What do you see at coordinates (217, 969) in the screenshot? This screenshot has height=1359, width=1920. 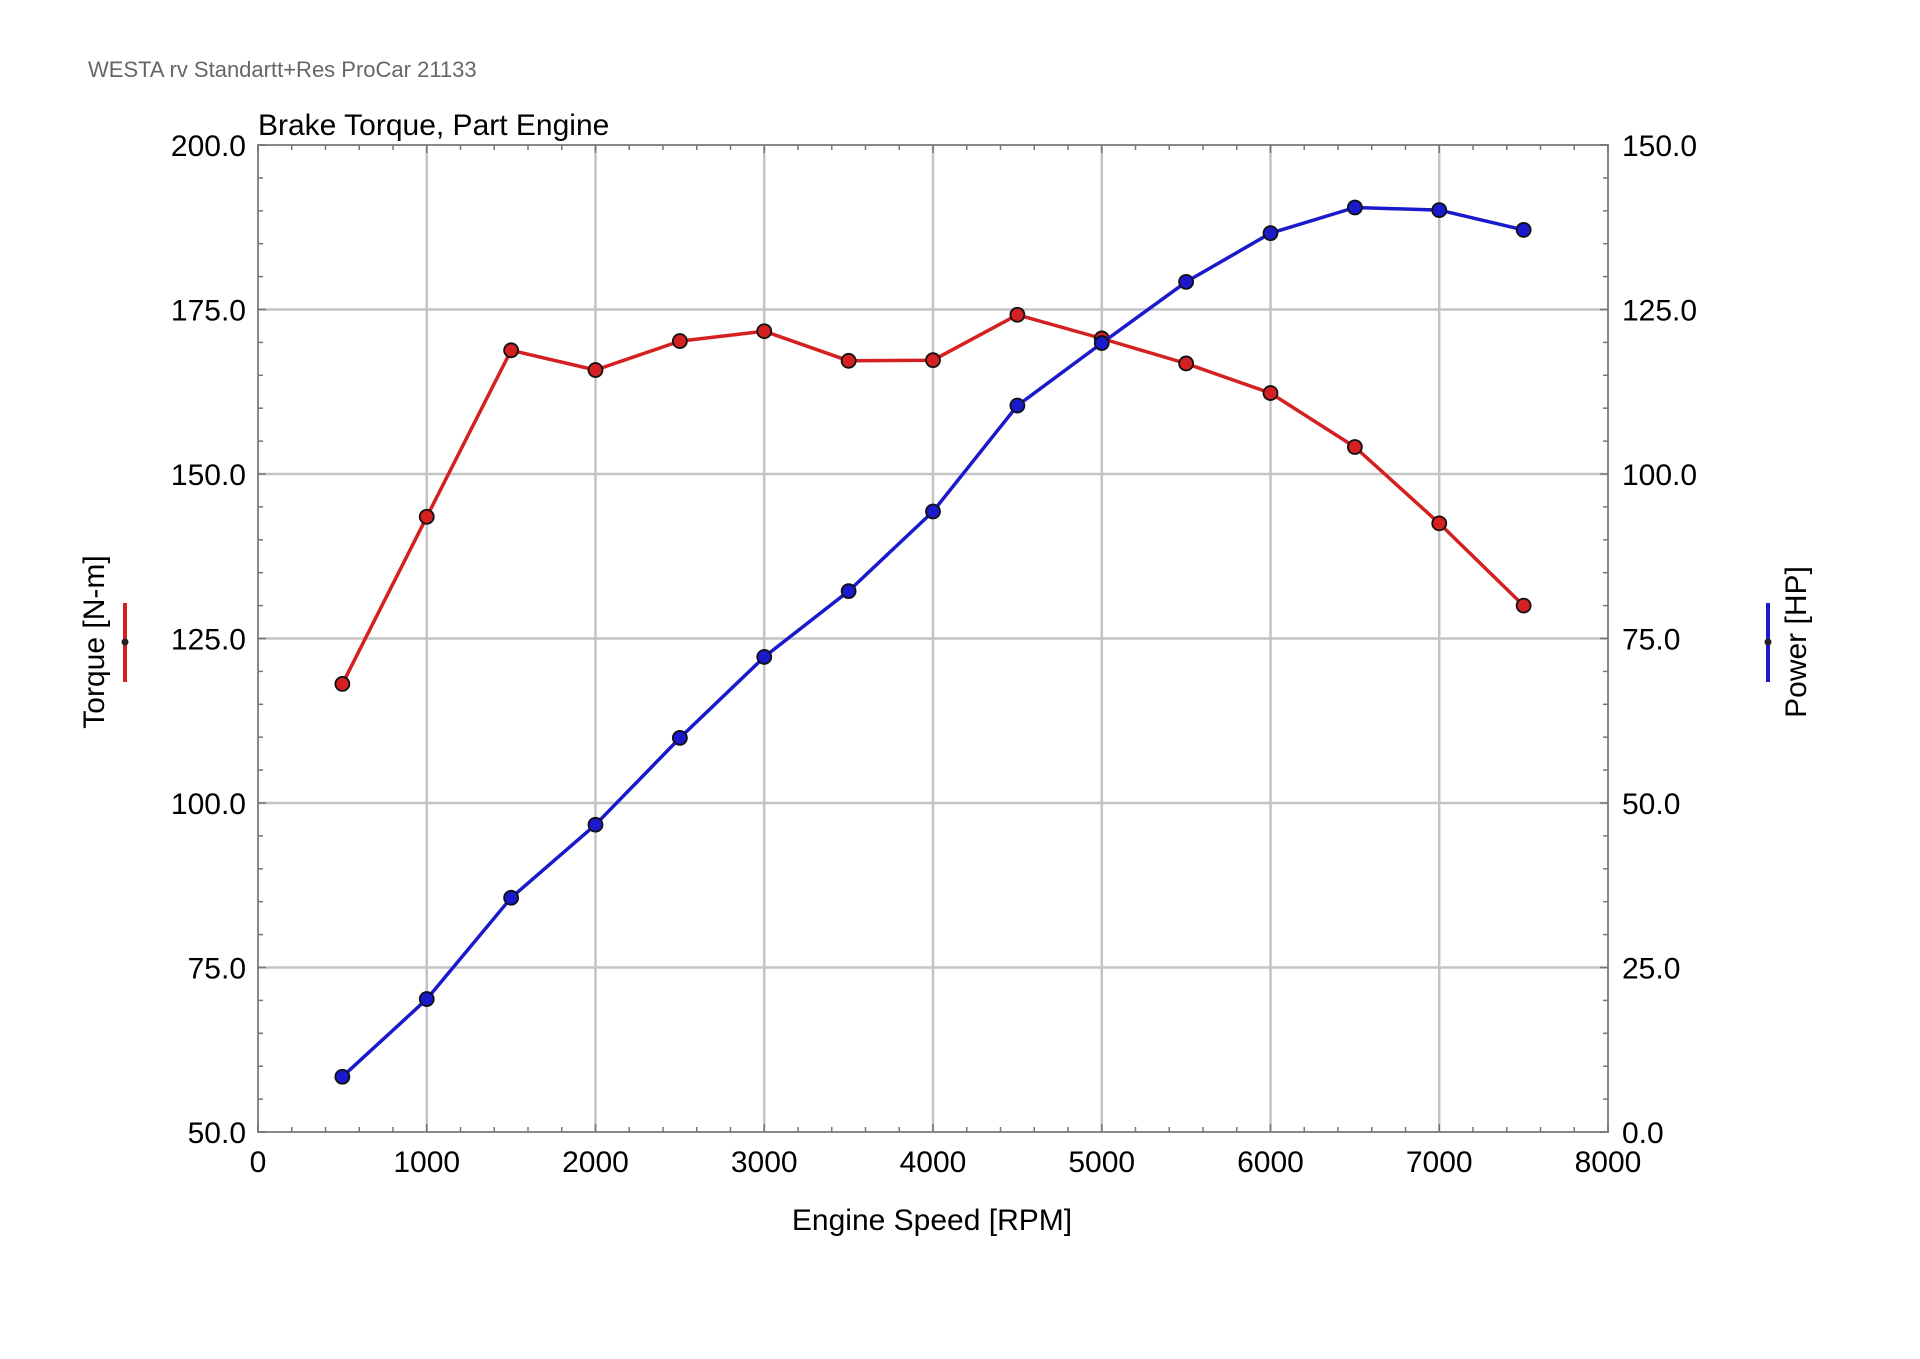 I see `y-left-tick-label: 75.0` at bounding box center [217, 969].